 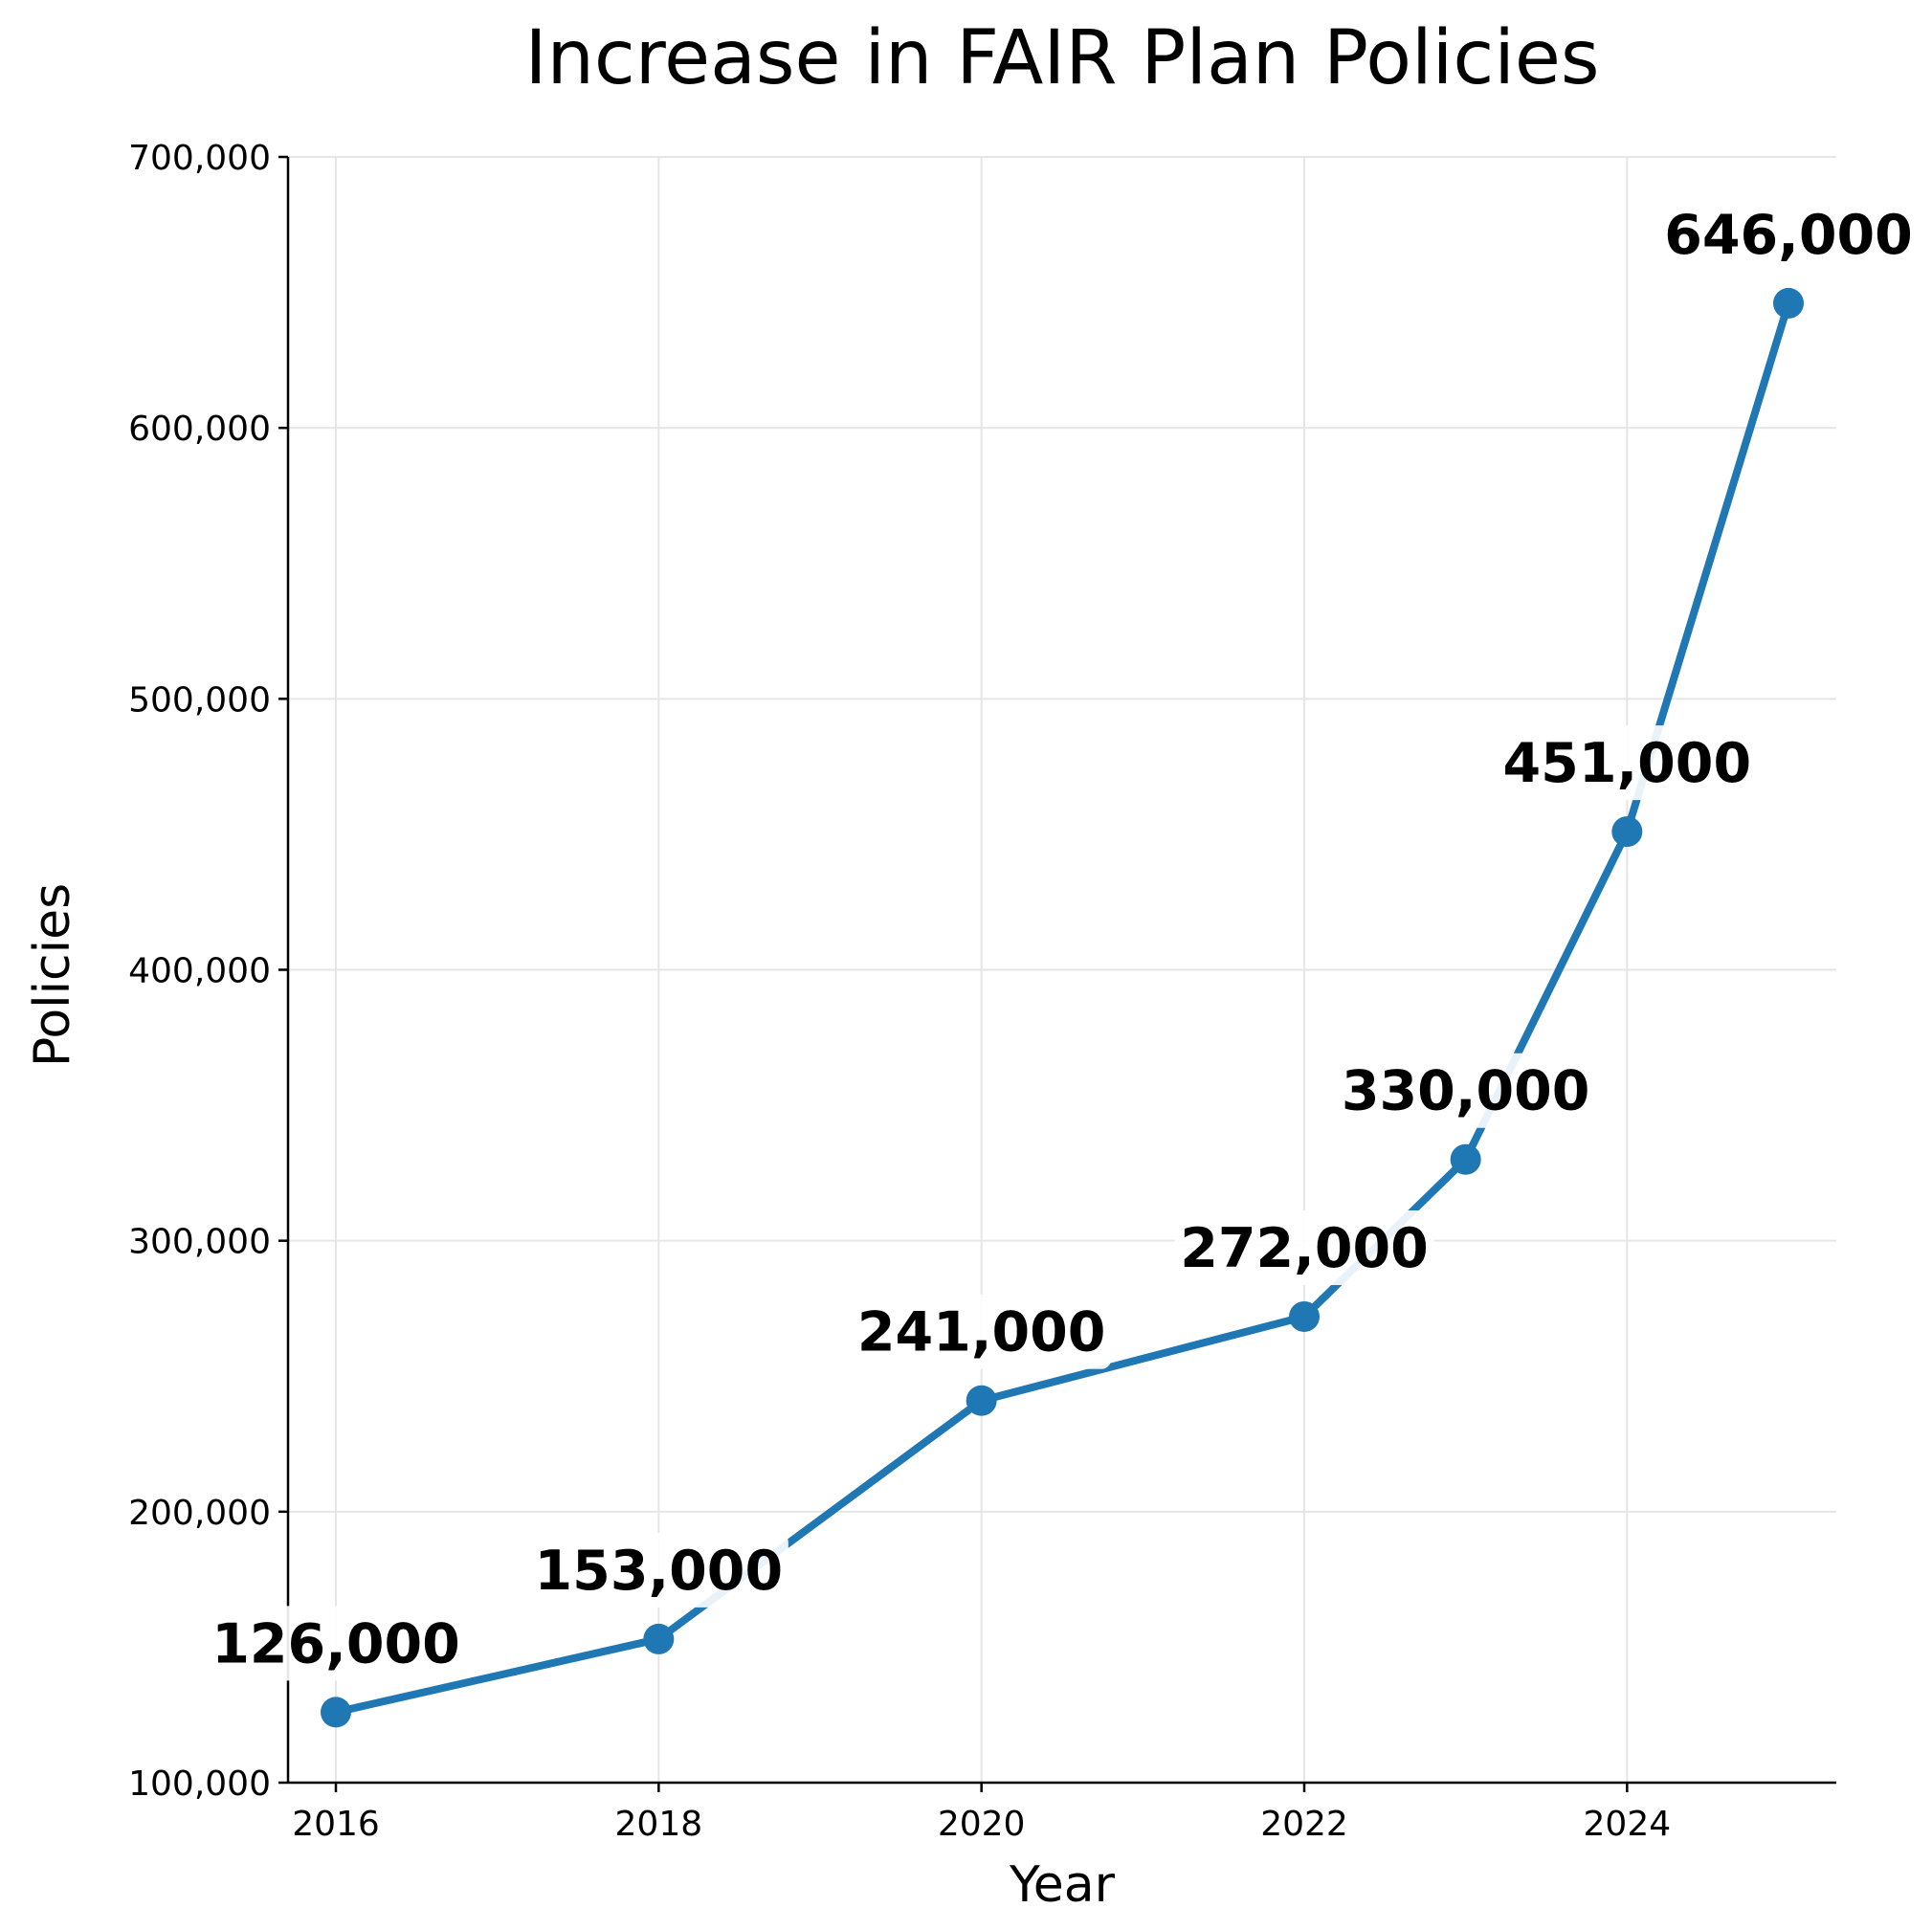 I want to click on y-tick-label: 400,000, so click(x=199, y=971).